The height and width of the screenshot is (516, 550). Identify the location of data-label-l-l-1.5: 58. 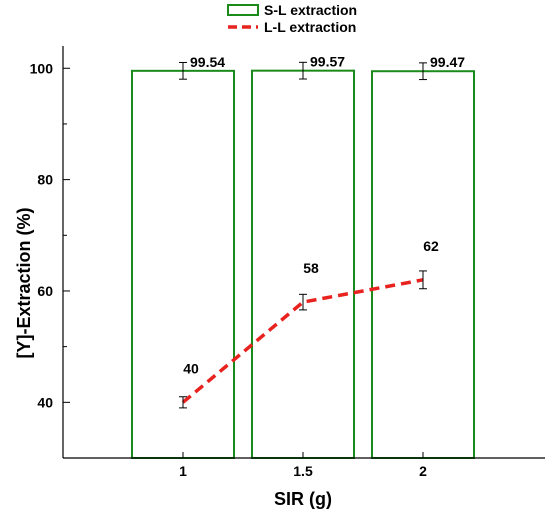
(311, 268).